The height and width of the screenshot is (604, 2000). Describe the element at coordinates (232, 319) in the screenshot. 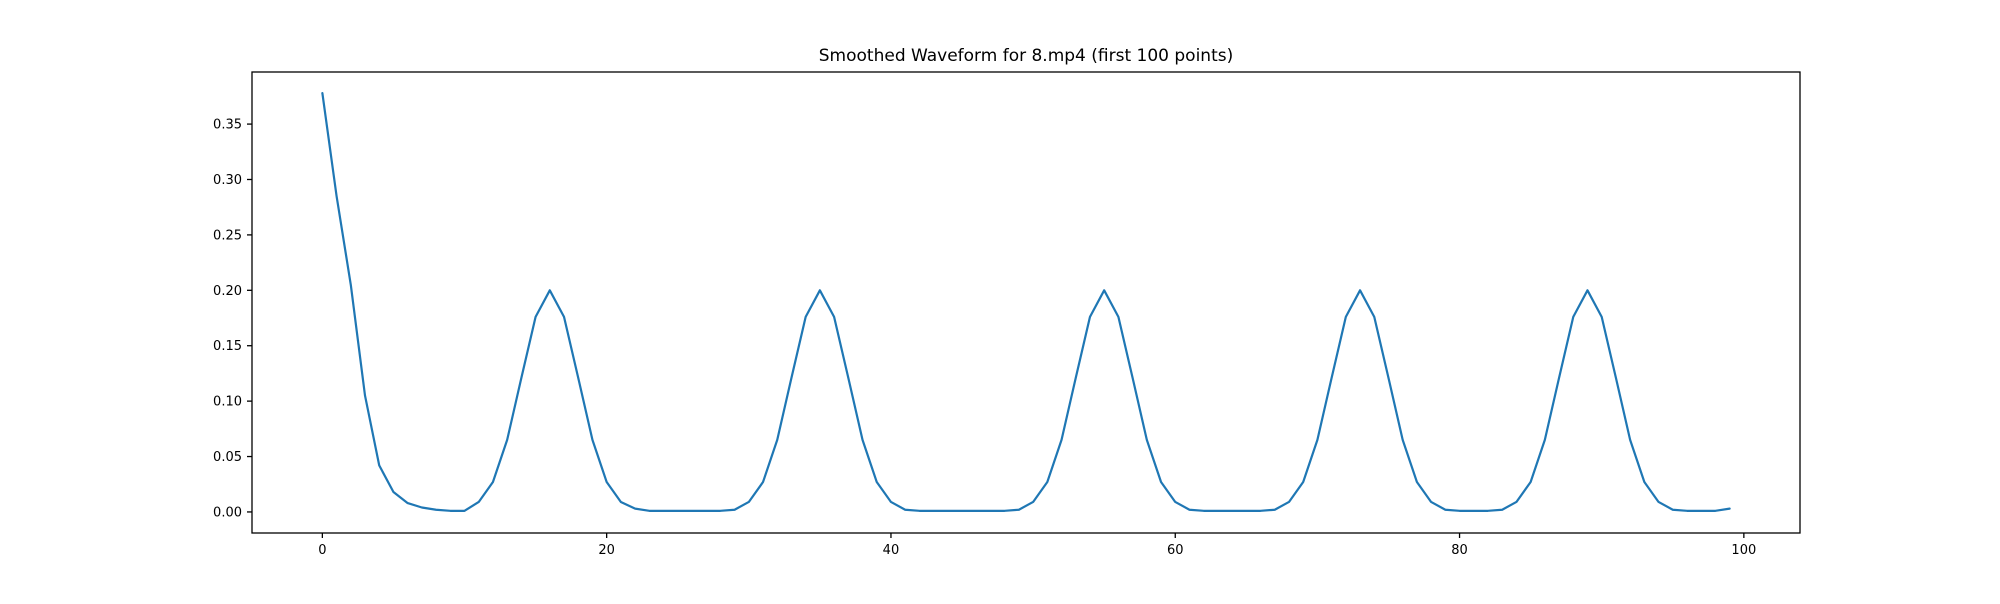

I see `y-axis-ticks: 0.00 0.05 0.10 0.15 0.20 0.25 0.30 0.35` at that location.